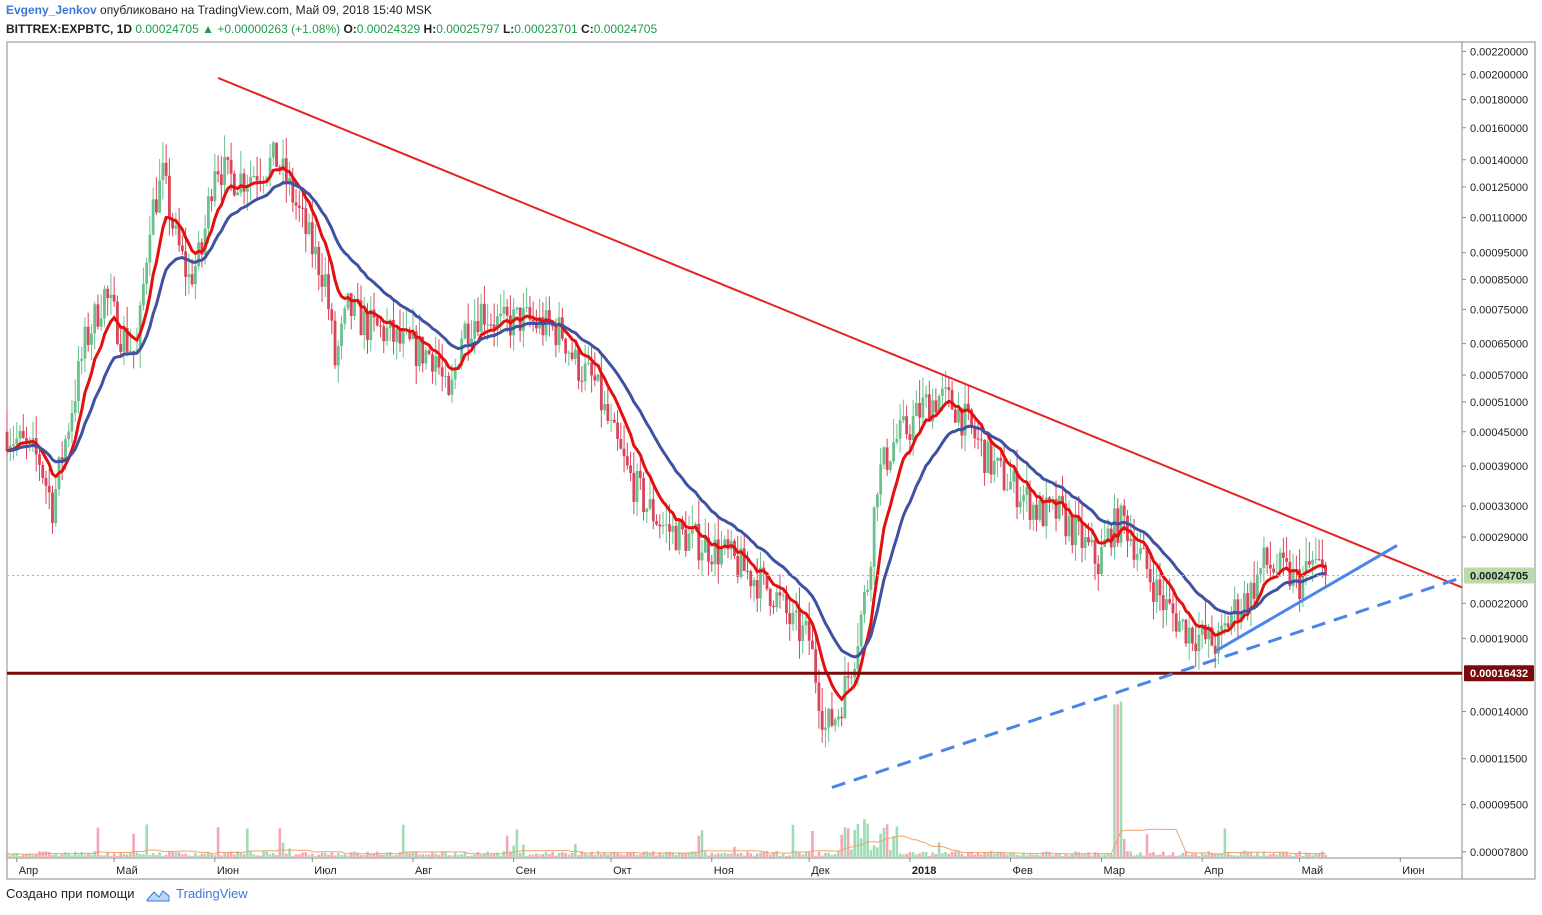 This screenshot has width=1542, height=915. What do you see at coordinates (51, 10) in the screenshot?
I see `author-link: Evgeny_Jenkov` at bounding box center [51, 10].